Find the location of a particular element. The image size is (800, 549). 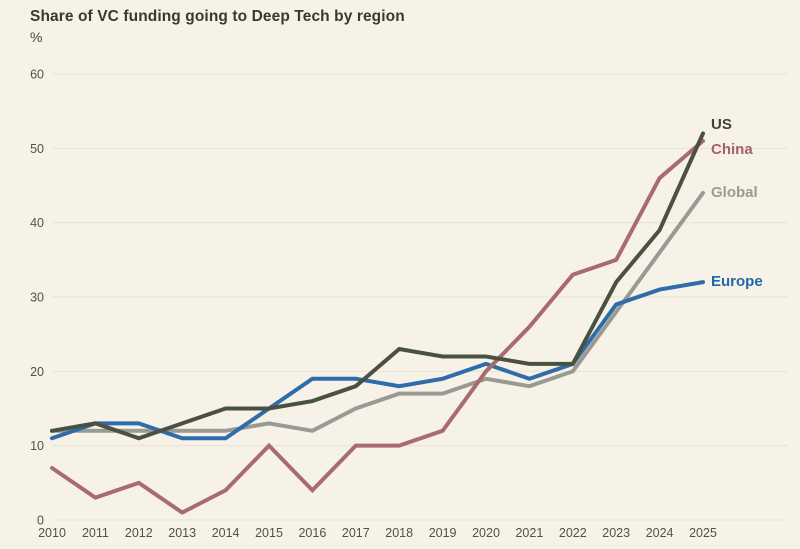

x-tick-label: 2017 is located at coordinates (356, 533).